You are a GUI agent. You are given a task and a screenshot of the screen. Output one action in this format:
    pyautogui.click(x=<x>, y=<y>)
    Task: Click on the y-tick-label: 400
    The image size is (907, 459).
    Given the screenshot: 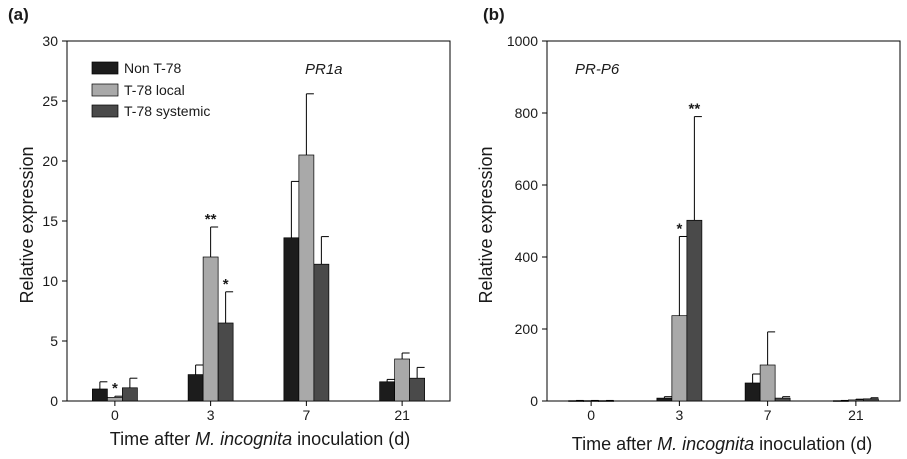 What is the action you would take?
    pyautogui.click(x=527, y=257)
    